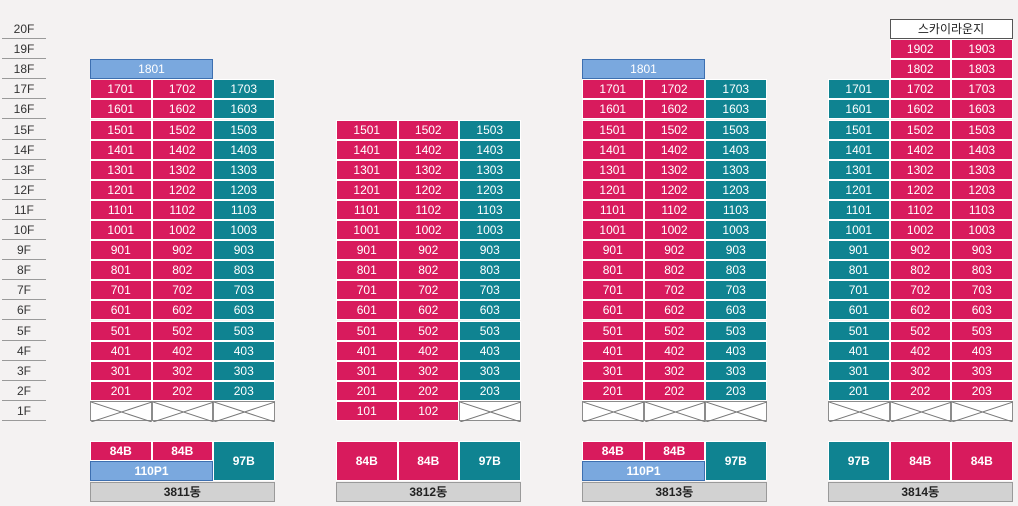 This screenshot has height=506, width=1018. What do you see at coordinates (982, 290) in the screenshot?
I see `unit-cell: 703` at bounding box center [982, 290].